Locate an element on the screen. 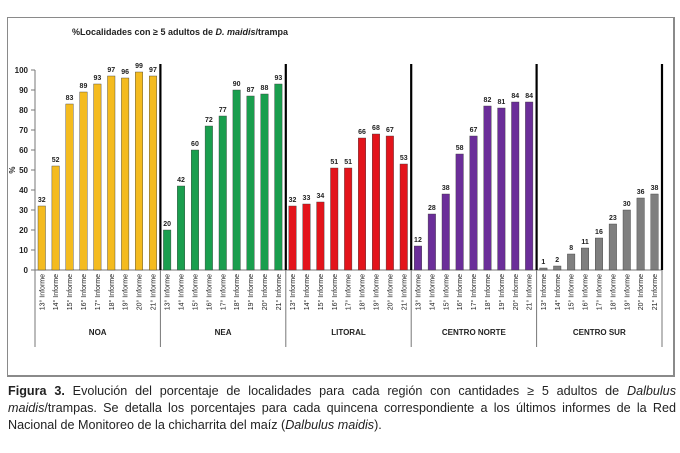 The image size is (680, 453). data-label: 2 is located at coordinates (557, 260).